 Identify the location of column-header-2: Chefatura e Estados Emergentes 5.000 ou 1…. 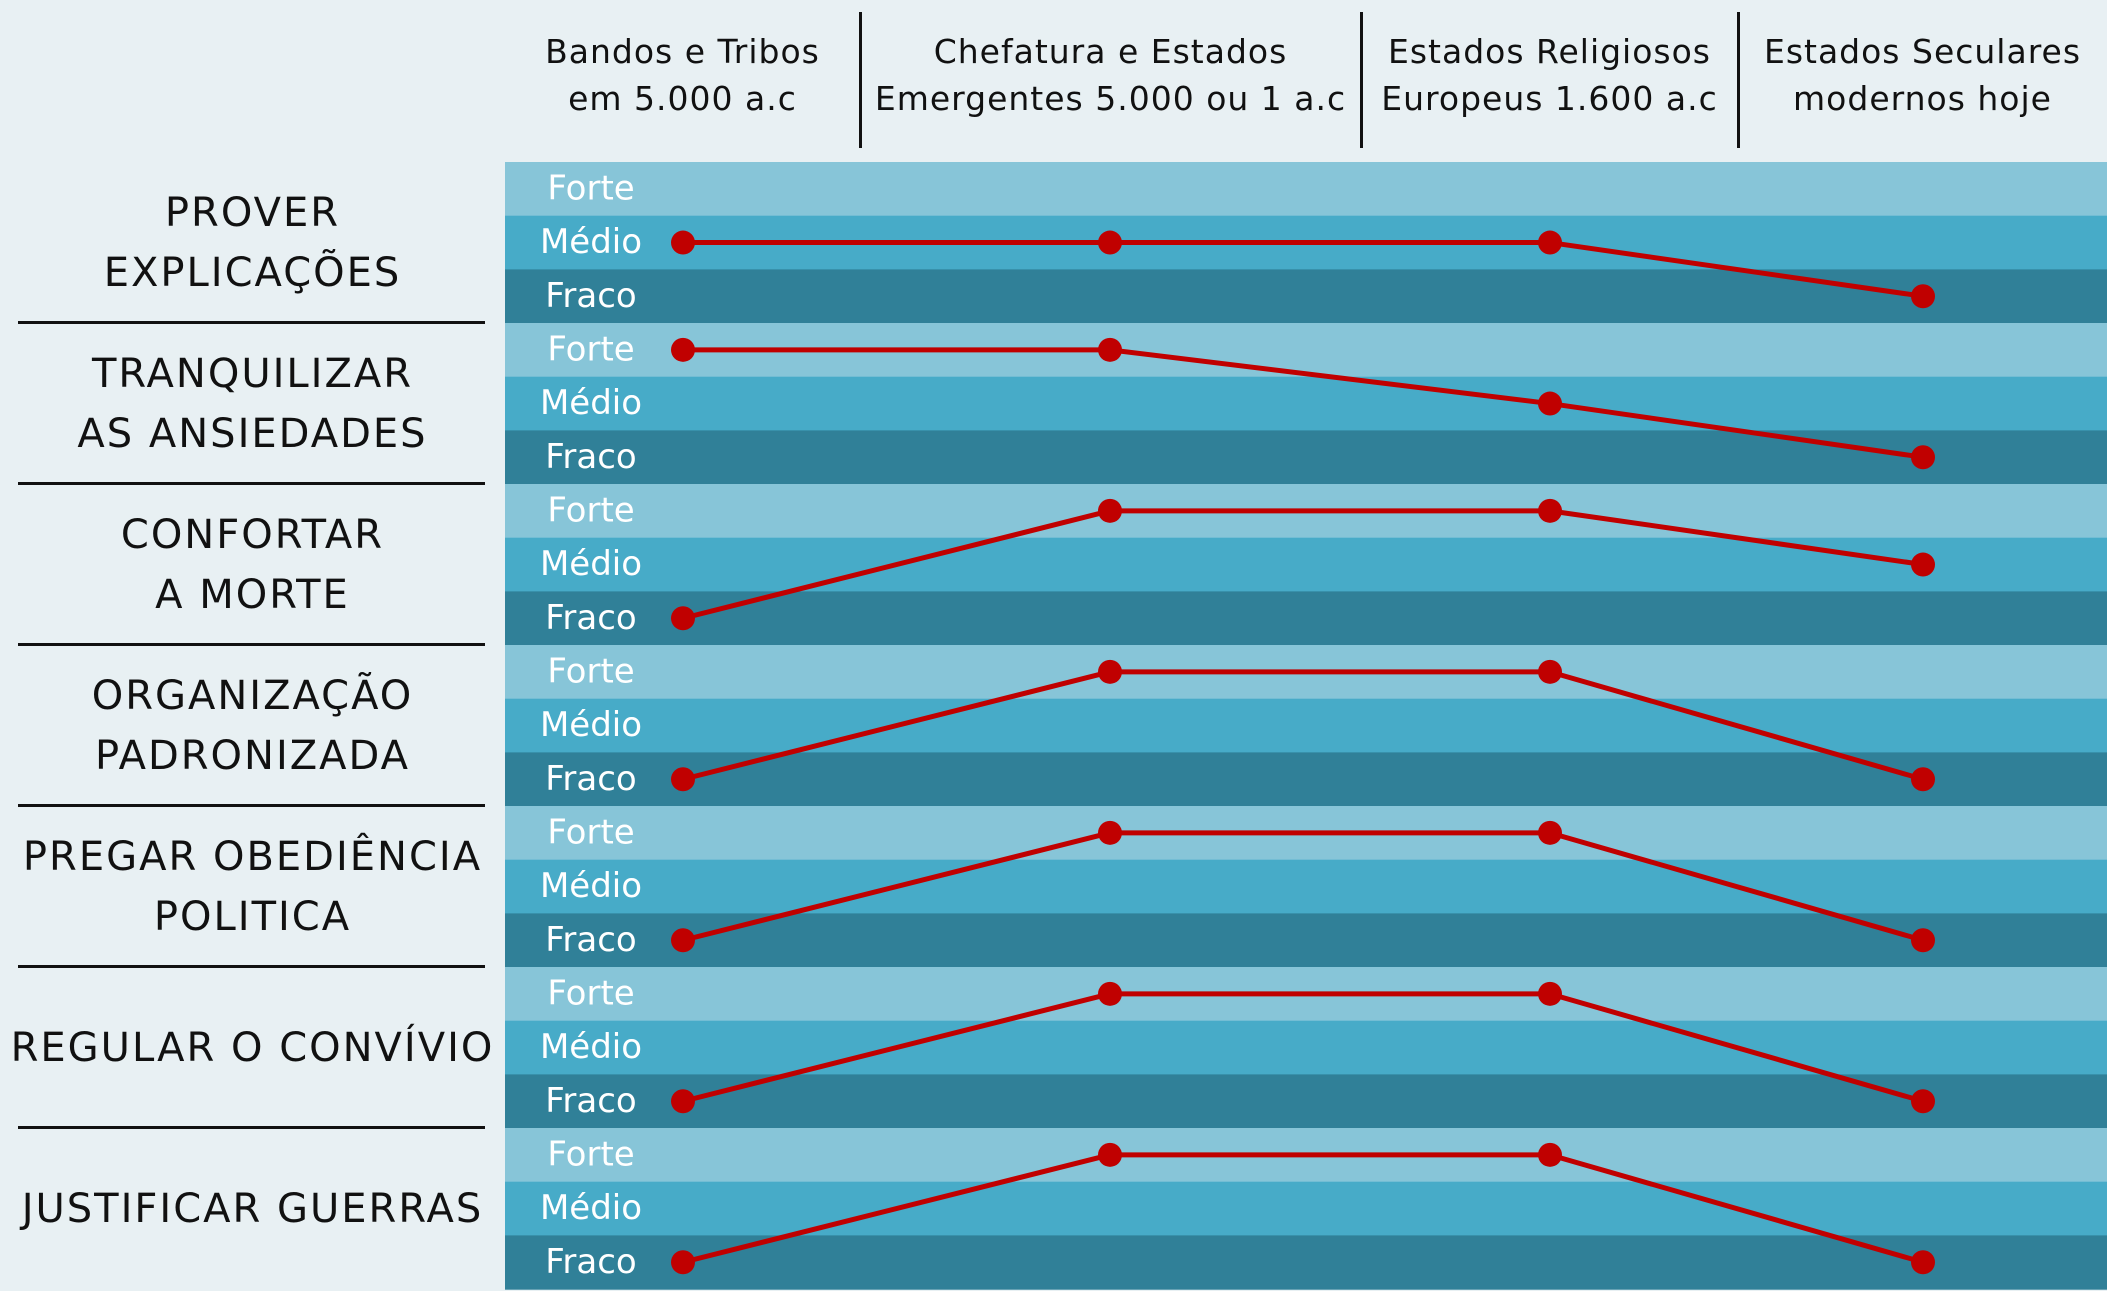
(1110, 75).